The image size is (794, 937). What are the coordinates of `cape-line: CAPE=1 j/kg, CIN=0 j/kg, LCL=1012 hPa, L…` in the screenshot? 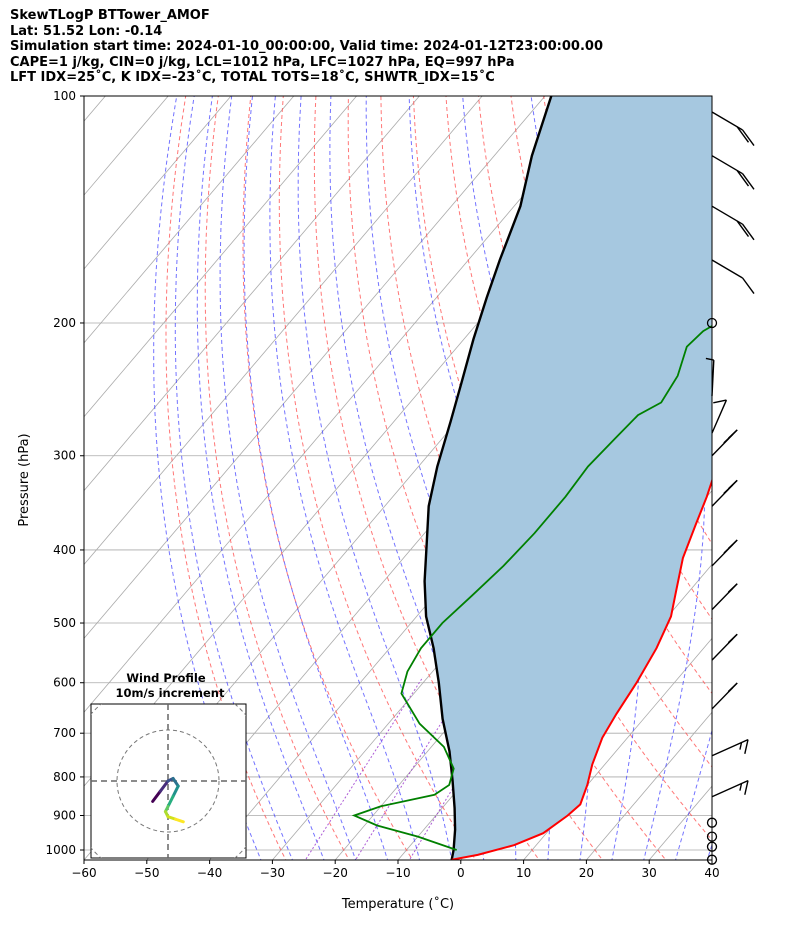 It's located at (262, 62).